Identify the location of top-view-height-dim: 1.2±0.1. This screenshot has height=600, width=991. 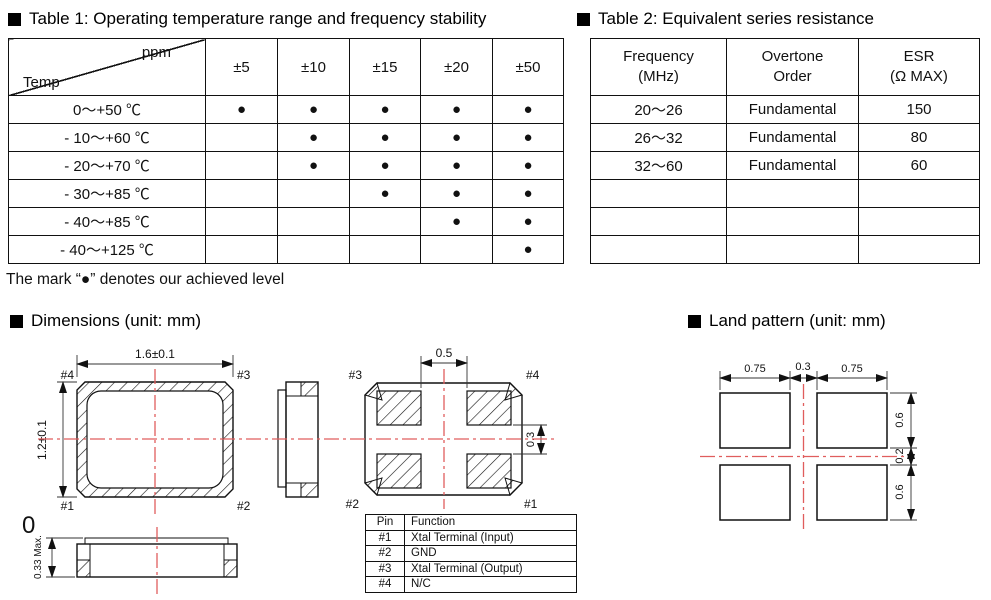
(42, 440).